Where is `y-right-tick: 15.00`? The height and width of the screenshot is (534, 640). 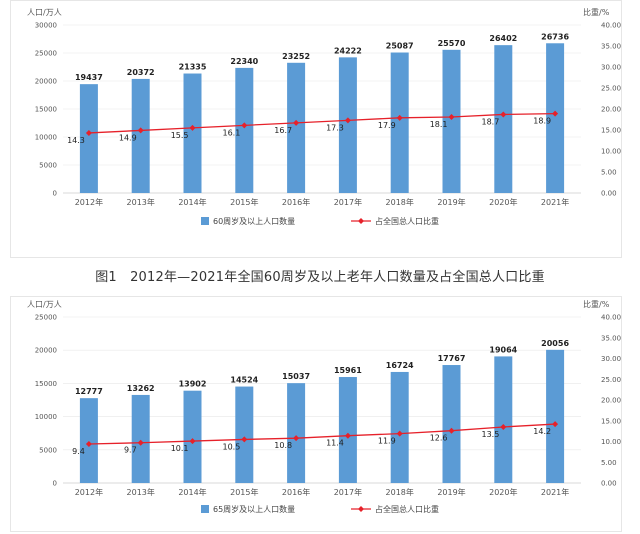 y-right-tick: 15.00 is located at coordinates (611, 131).